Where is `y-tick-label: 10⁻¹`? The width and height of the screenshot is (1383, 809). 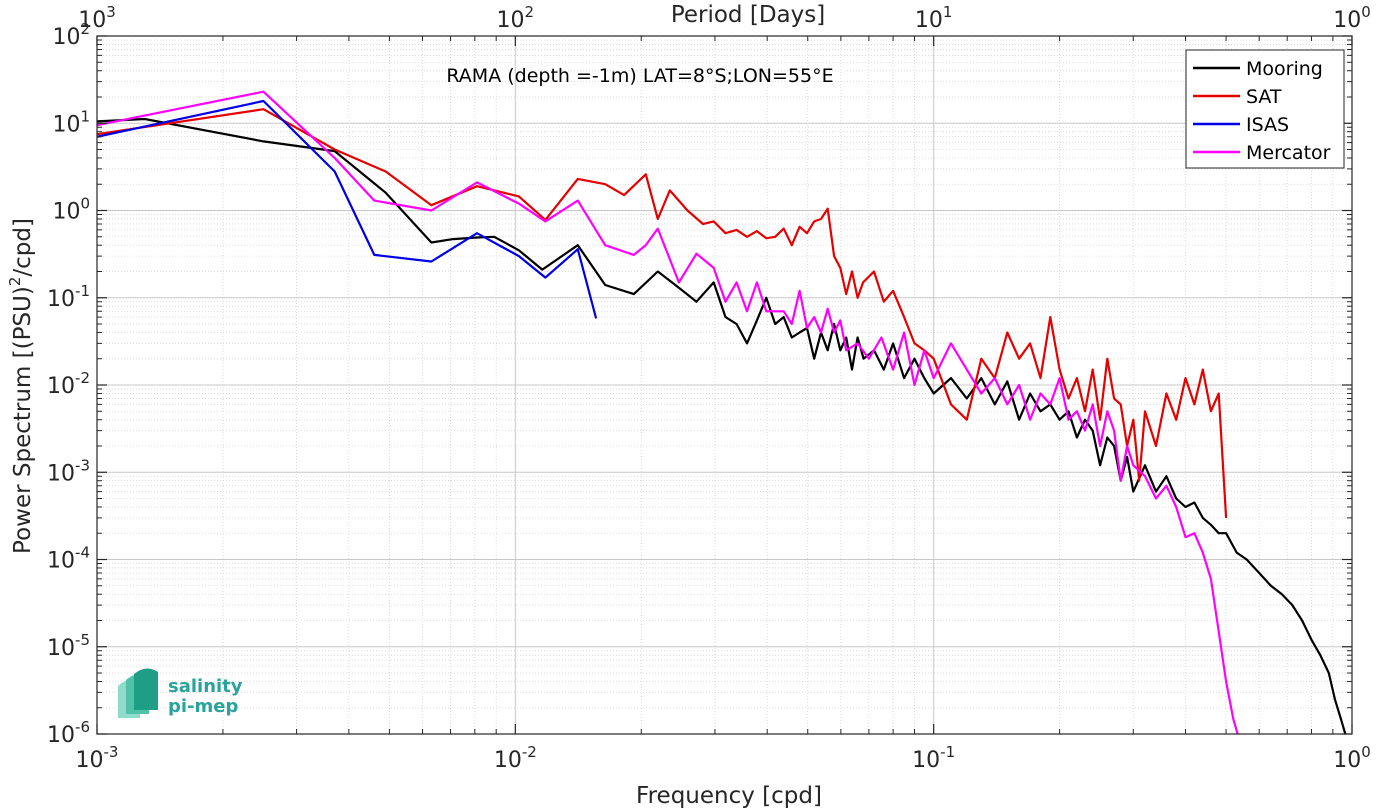
y-tick-label: 10⁻¹ is located at coordinates (68, 297).